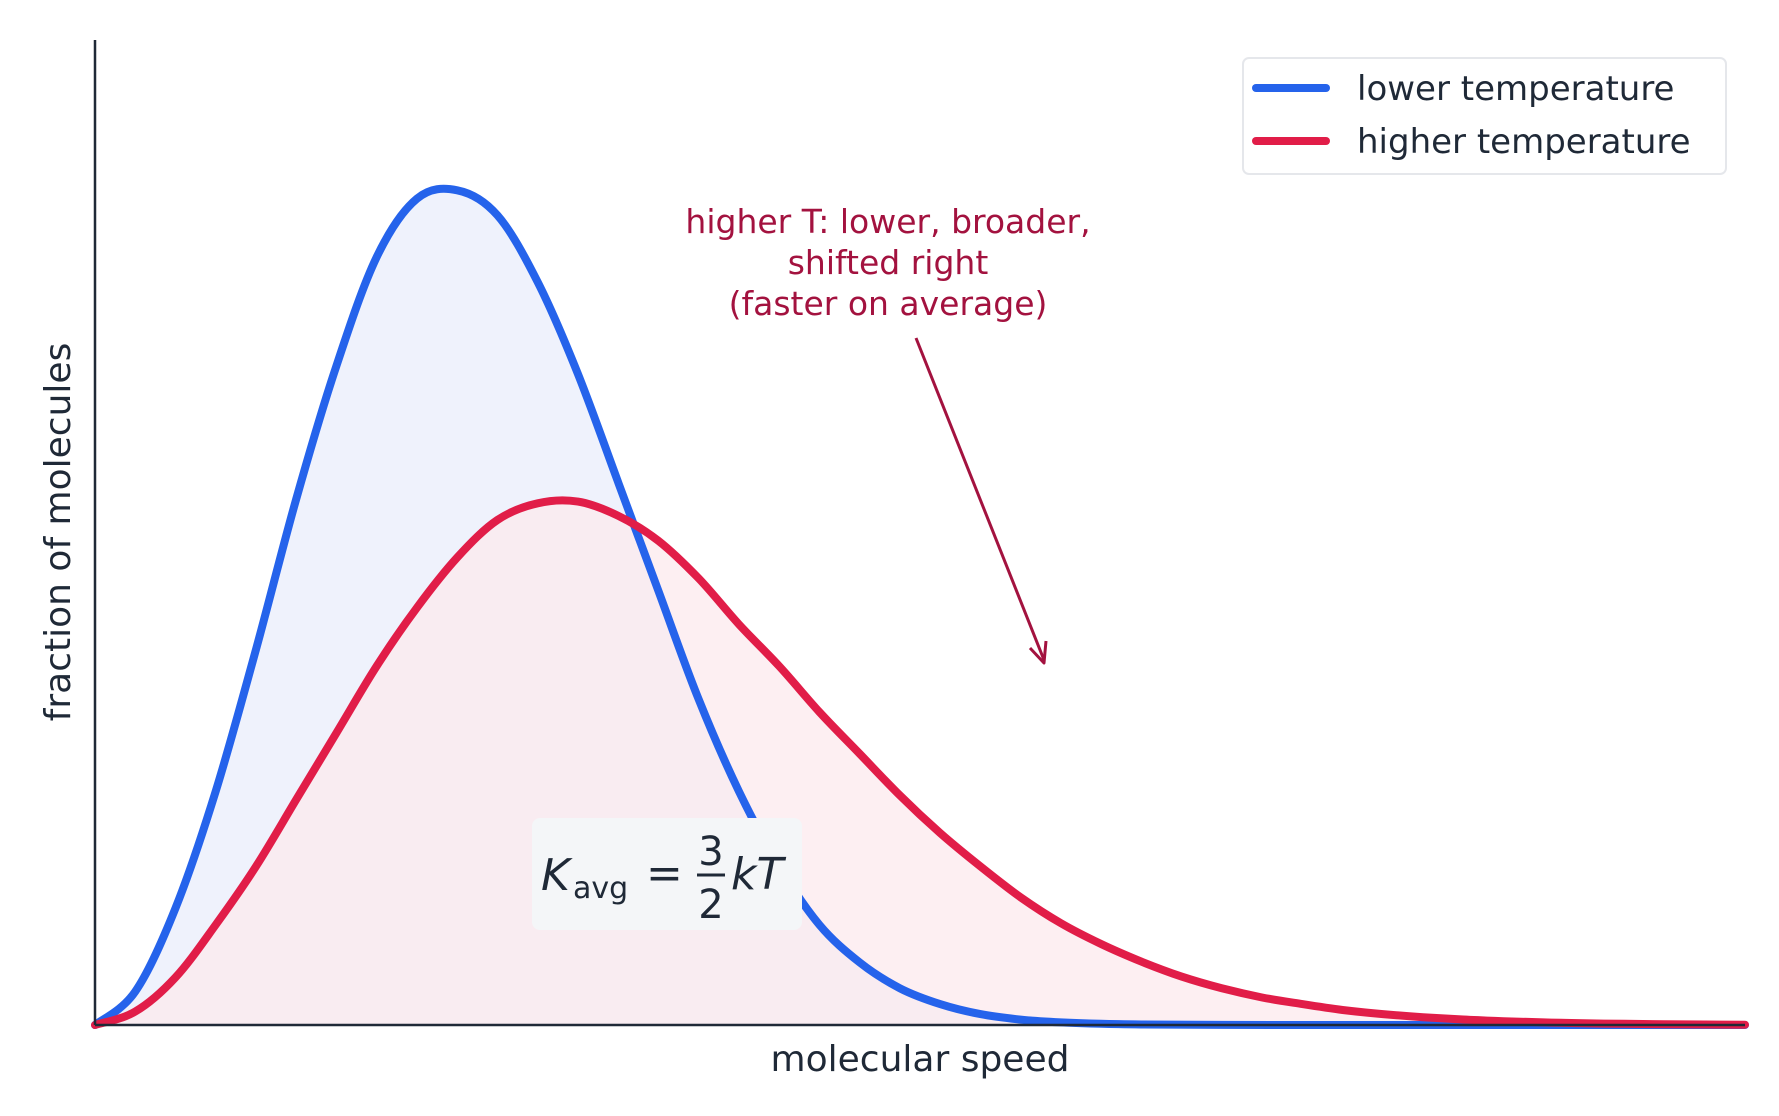 This screenshot has height=1116, width=1779. Describe the element at coordinates (557, 875) in the screenshot. I see `formula-k: K` at that location.